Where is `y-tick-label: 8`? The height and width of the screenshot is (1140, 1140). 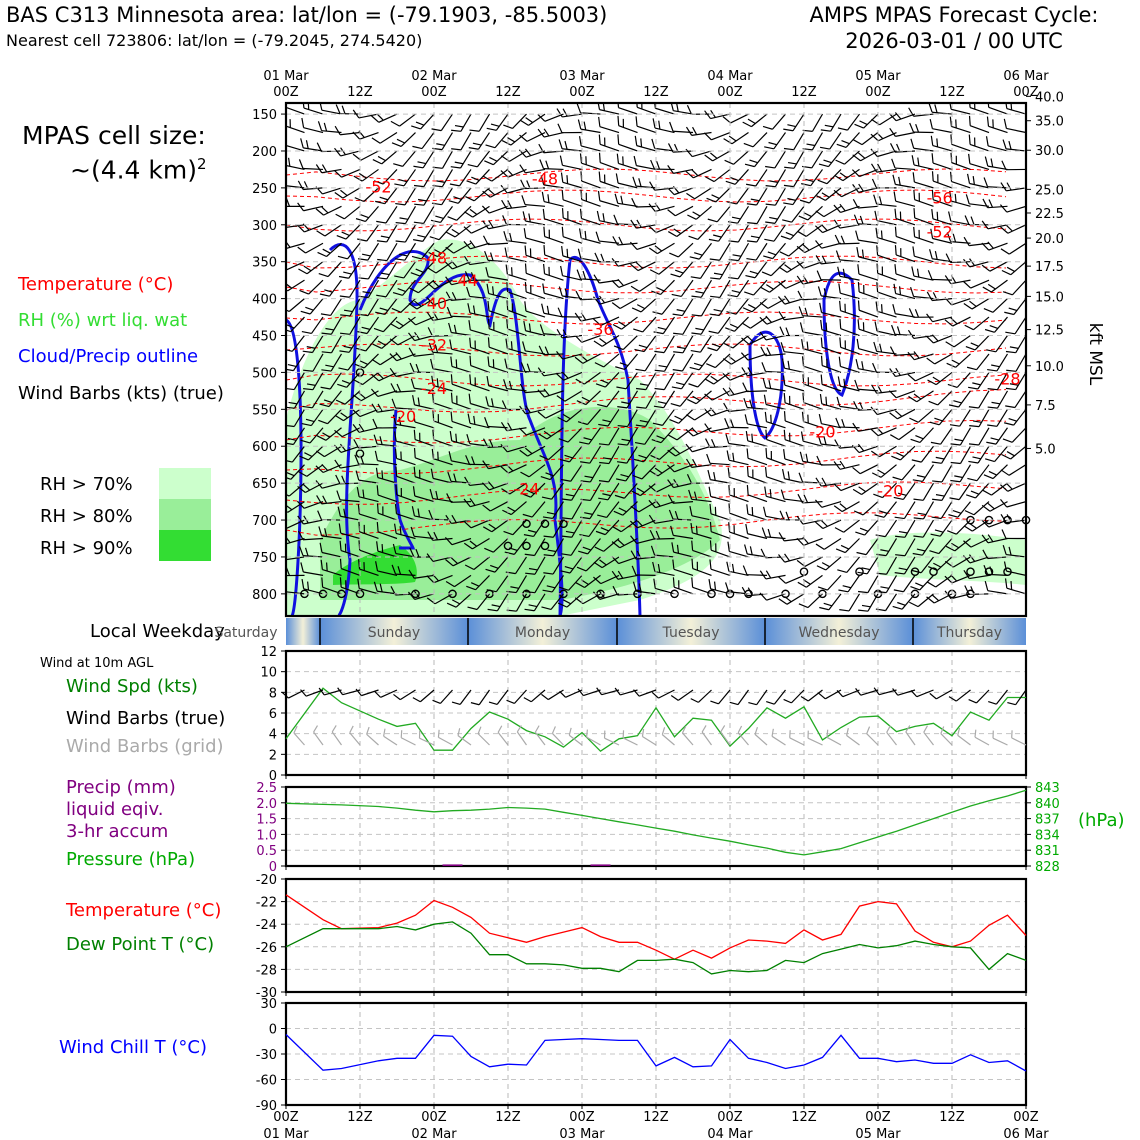 y-tick-label: 8 is located at coordinates (273, 693).